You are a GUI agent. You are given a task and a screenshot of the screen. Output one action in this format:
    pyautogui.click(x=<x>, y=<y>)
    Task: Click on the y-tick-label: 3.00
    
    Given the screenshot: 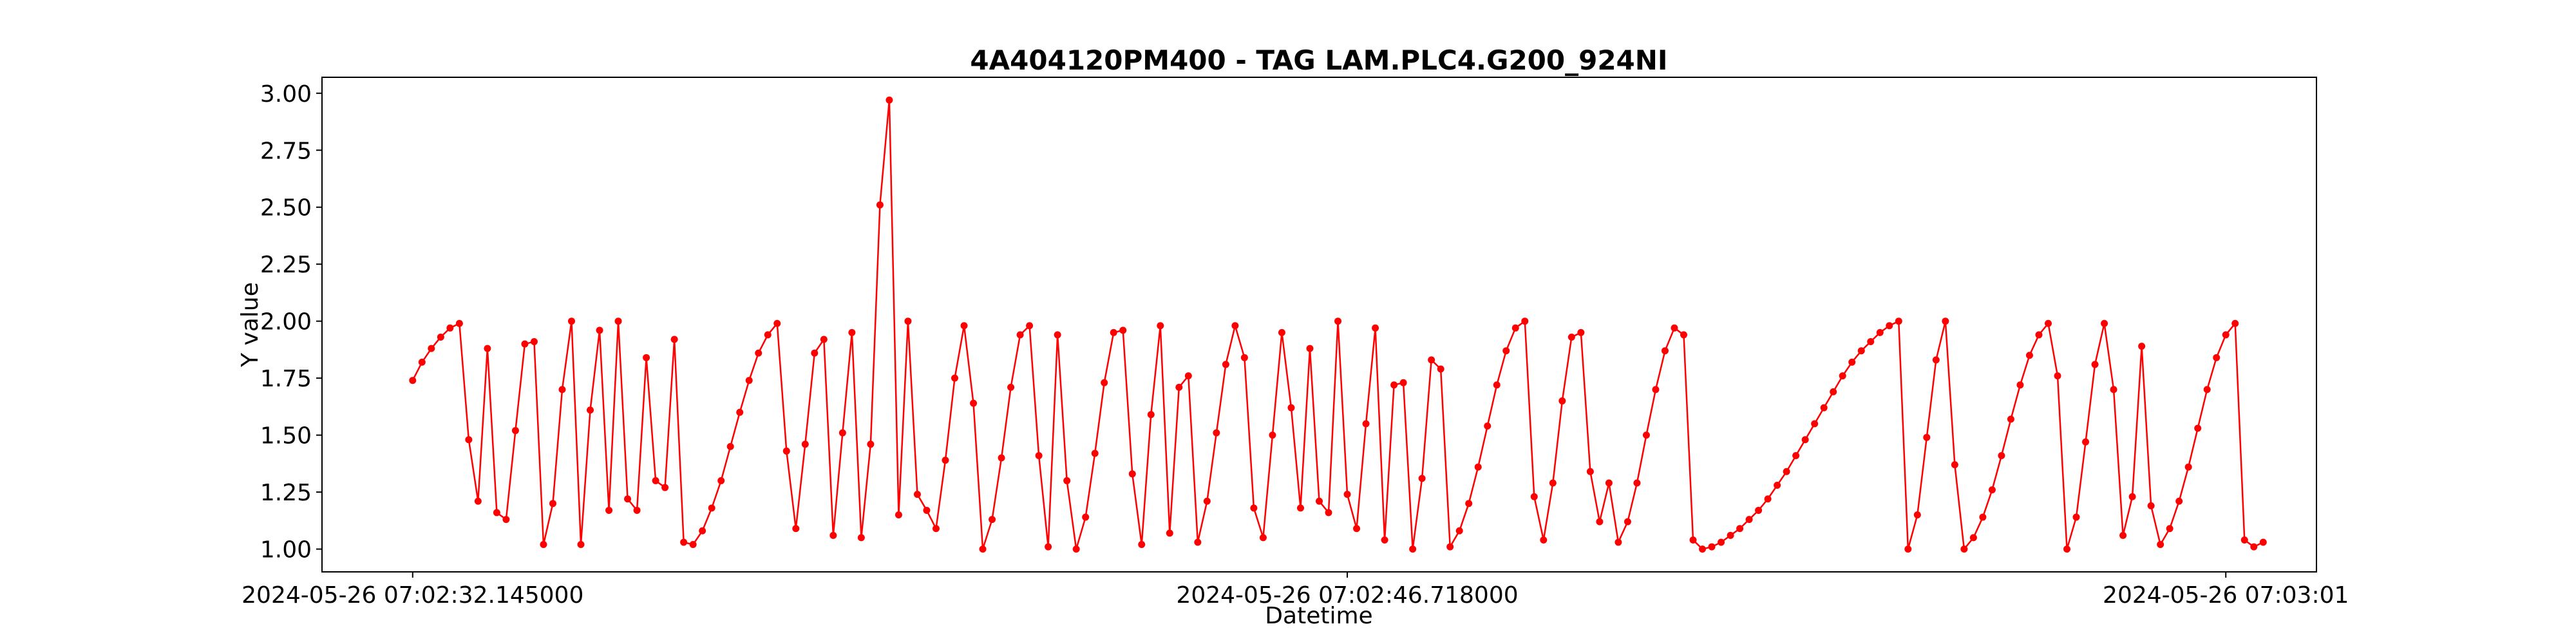 What is the action you would take?
    pyautogui.click(x=286, y=95)
    